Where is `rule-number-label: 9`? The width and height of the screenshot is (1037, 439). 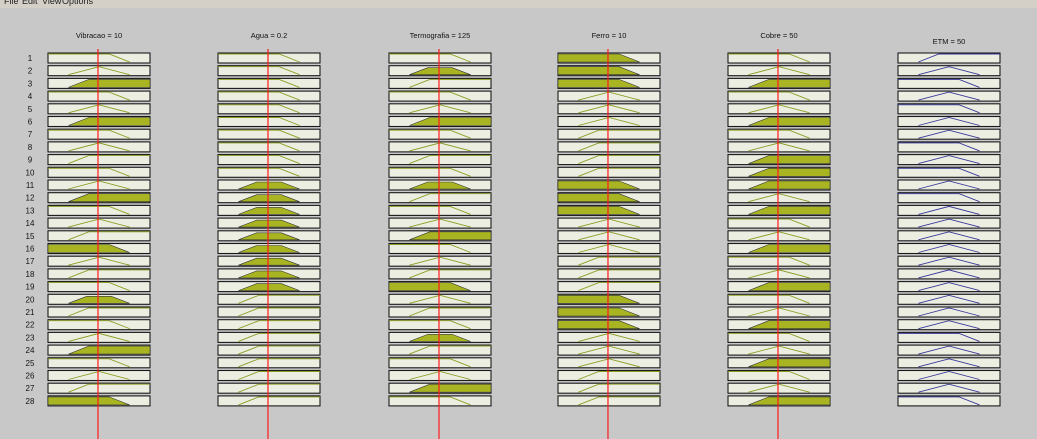
rule-number-label: 9 is located at coordinates (30, 160).